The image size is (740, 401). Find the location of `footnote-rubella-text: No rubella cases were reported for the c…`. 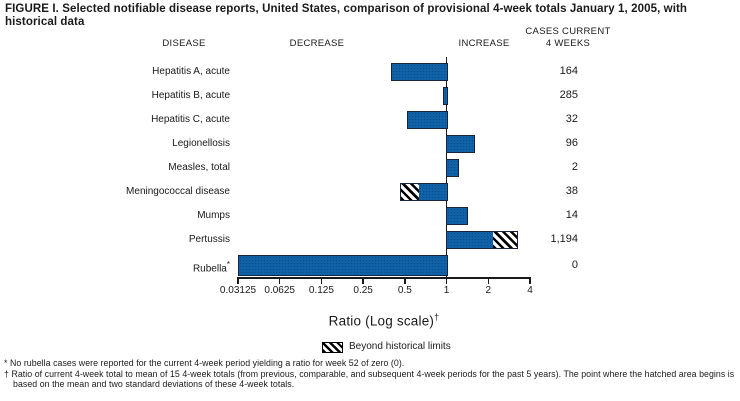

footnote-rubella-text: No rubella cases were reported for the c… is located at coordinates (207, 363).